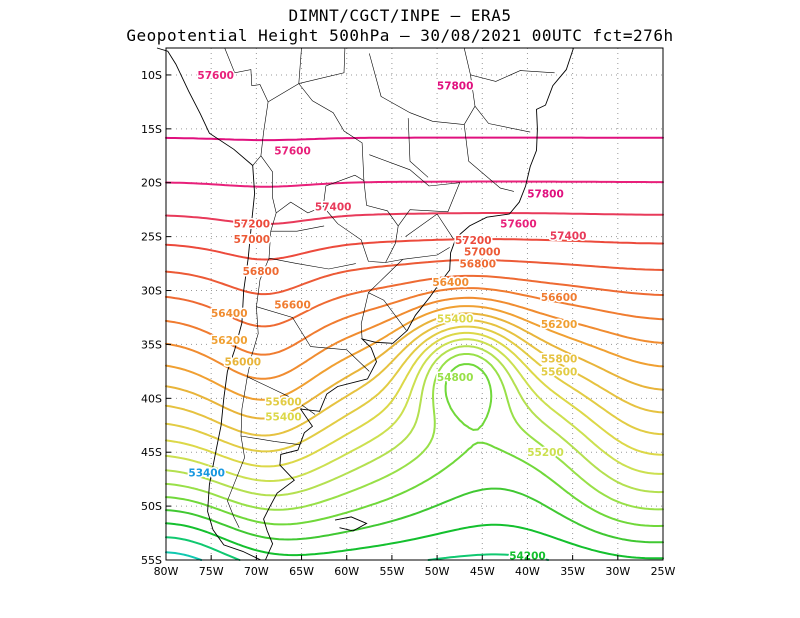 The width and height of the screenshot is (800, 618). Describe the element at coordinates (151, 75) in the screenshot. I see `lat-tick-label: 10S` at that location.